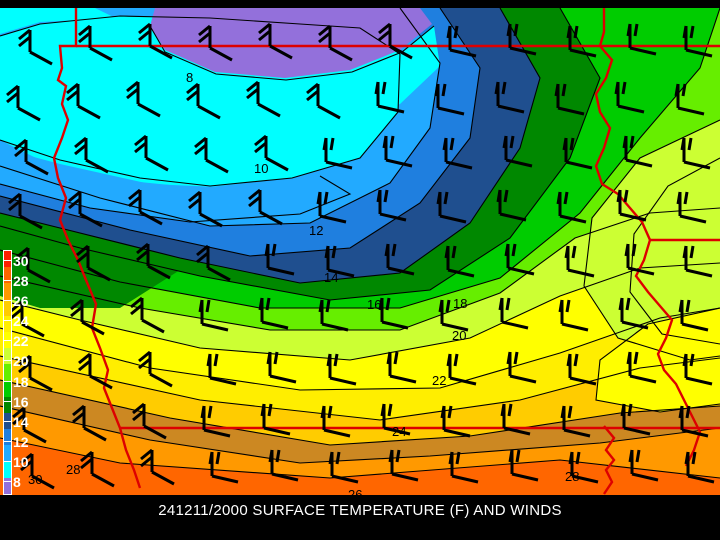 The width and height of the screenshot is (720, 540). Describe the element at coordinates (399, 431) in the screenshot. I see `contour-label-24-8: 24` at that location.